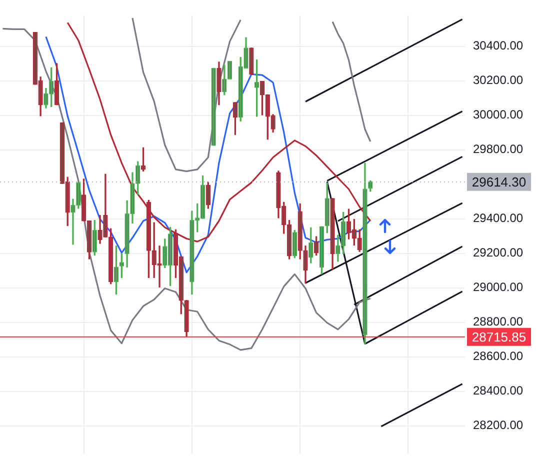  Describe the element at coordinates (498, 425) in the screenshot. I see `y-tick-label: 28200.00` at that location.